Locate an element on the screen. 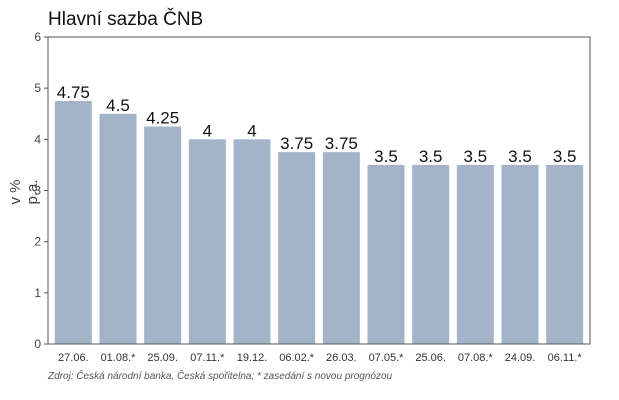 This screenshot has width=619, height=400. y-tick-label: 1 is located at coordinates (37, 293).